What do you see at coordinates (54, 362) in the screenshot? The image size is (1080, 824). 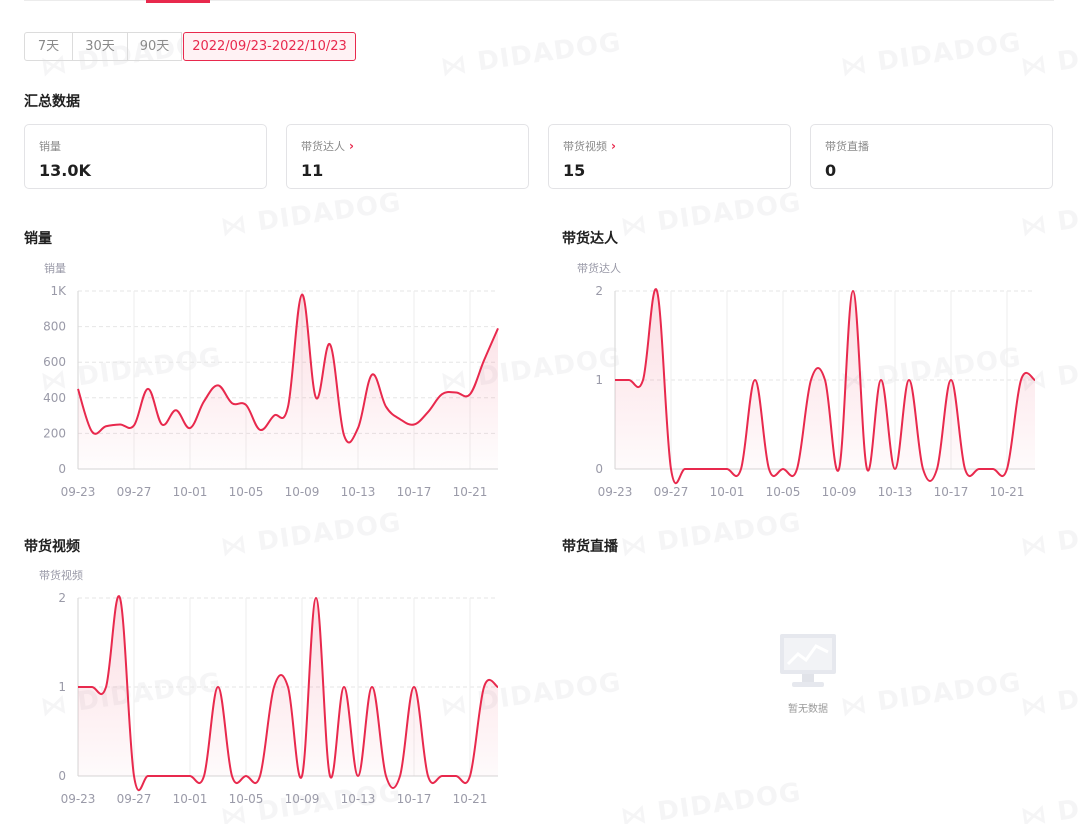 I see `sales-chart-y-tick-label: 600` at bounding box center [54, 362].